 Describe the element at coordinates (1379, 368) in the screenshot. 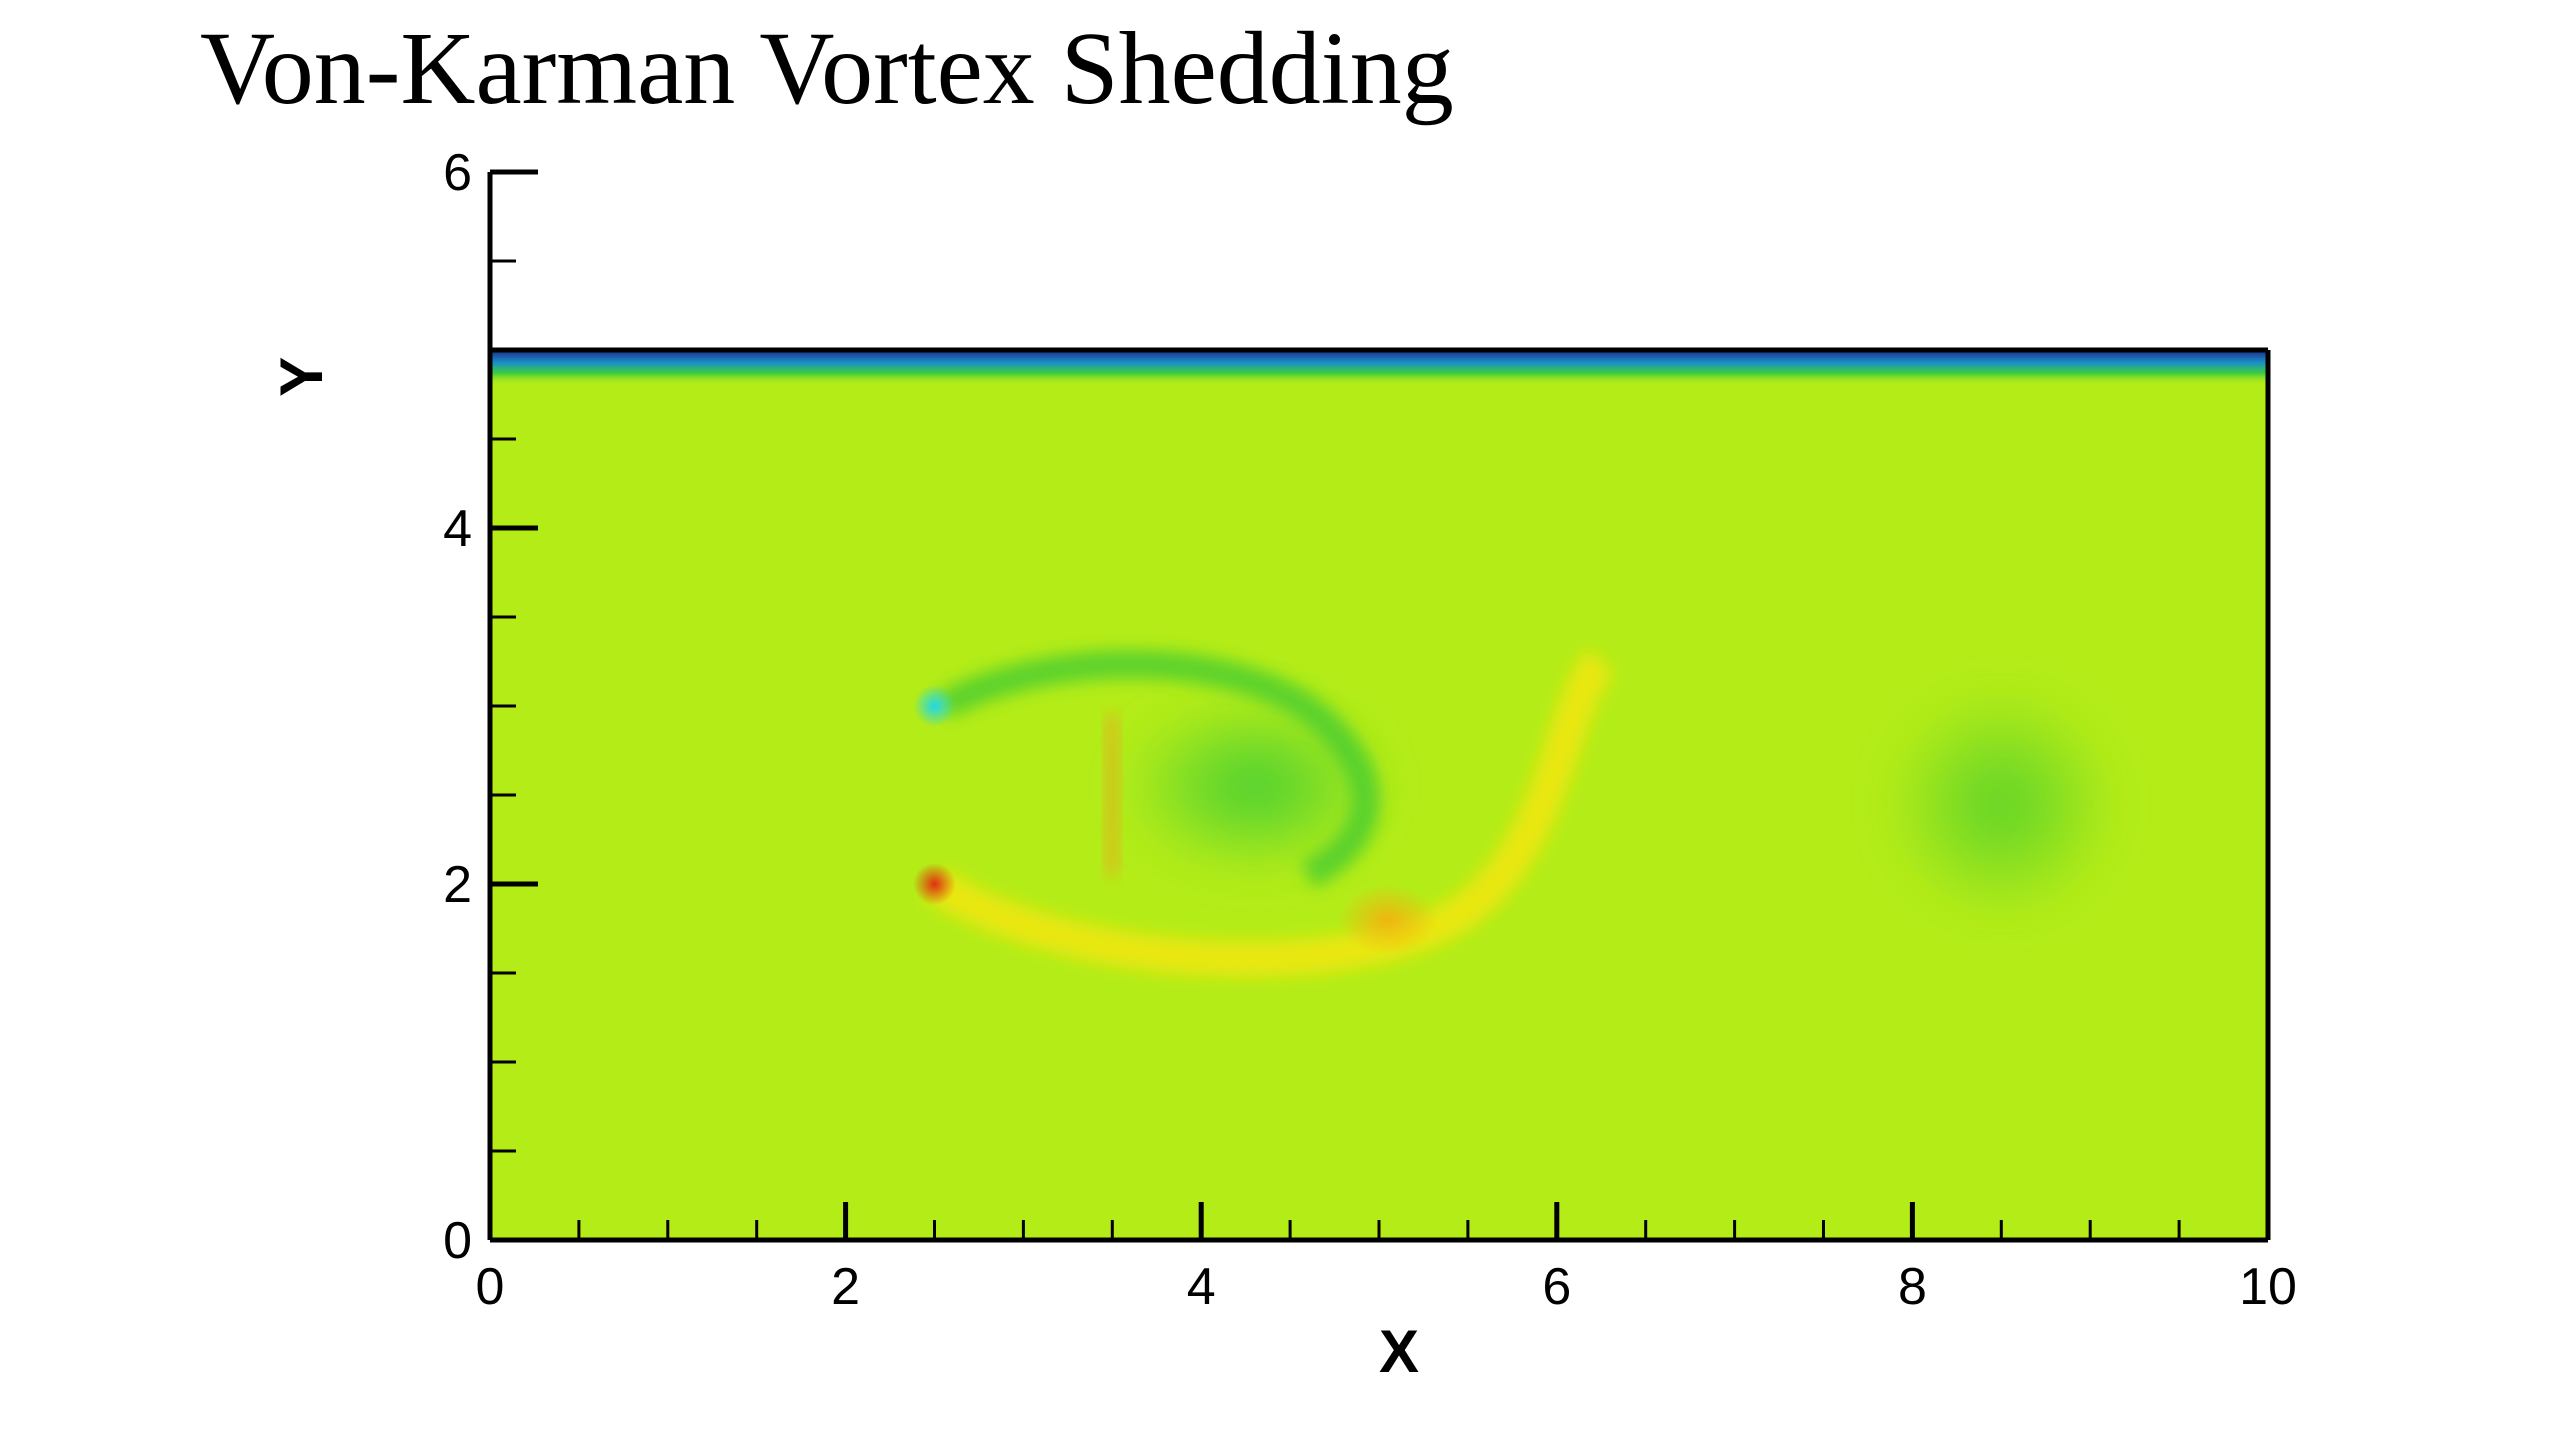

I see `top-wall-boundary-layer` at that location.